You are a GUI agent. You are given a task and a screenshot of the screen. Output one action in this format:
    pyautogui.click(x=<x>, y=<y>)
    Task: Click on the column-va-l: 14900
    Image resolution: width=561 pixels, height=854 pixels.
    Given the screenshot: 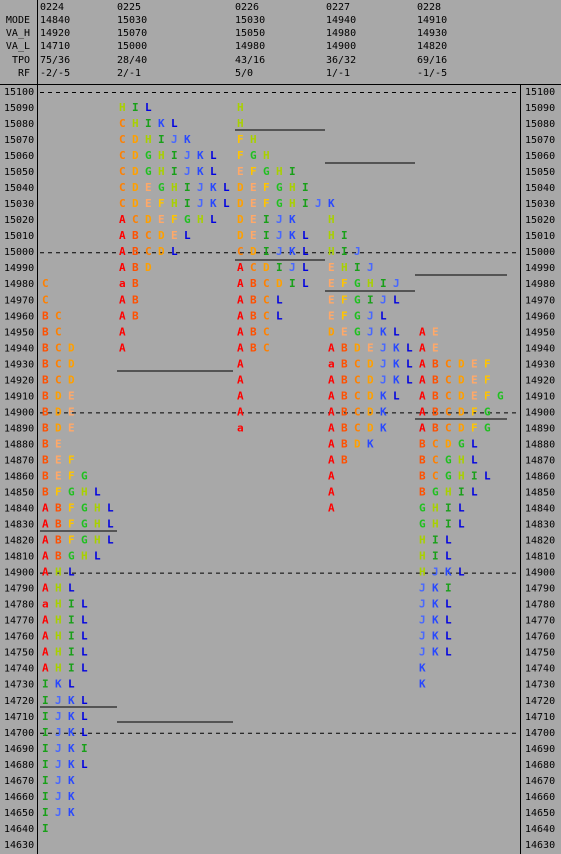 What is the action you would take?
    pyautogui.click(x=341, y=46)
    